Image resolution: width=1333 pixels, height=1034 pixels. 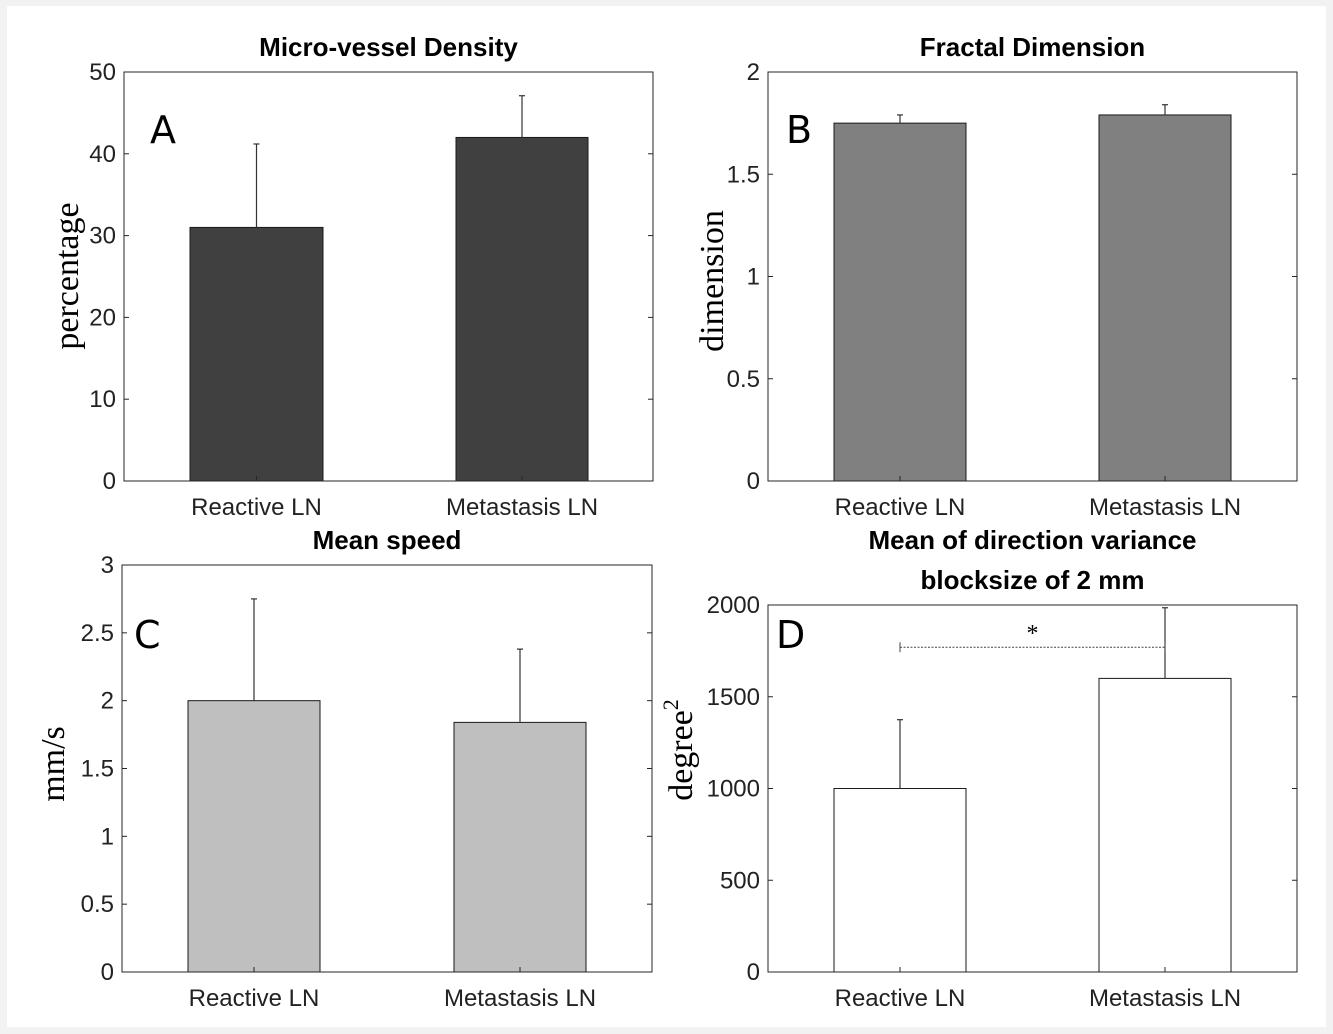 What do you see at coordinates (1033, 580) in the screenshot?
I see `chart-title: blocksize of 2 mm` at bounding box center [1033, 580].